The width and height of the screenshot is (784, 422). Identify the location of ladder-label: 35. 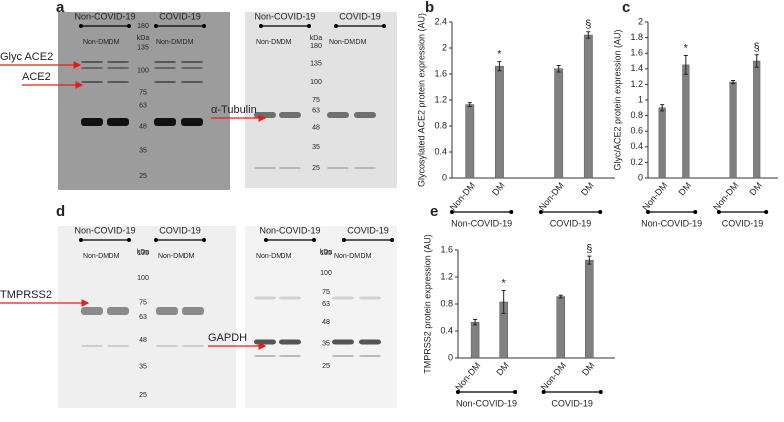
(143, 367).